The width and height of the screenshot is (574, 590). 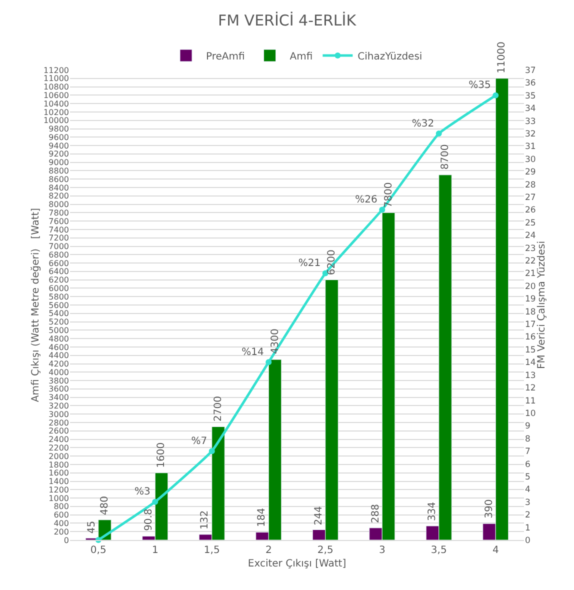 I want to click on y2-tick-label: 9, so click(x=527, y=427).